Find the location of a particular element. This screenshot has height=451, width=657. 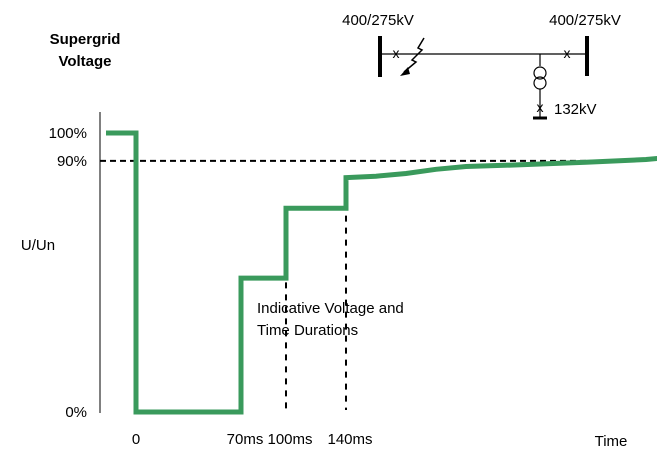

chart-title-line-1: Supergrid is located at coordinates (85, 39).